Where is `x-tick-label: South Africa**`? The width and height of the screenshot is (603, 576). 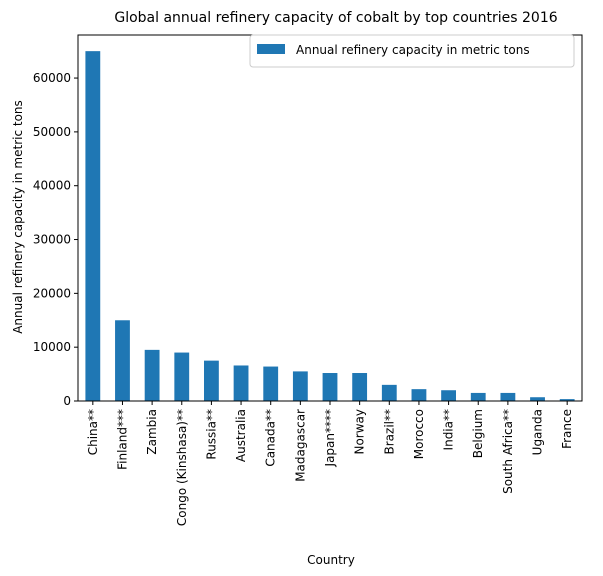 x-tick-label: South Africa** is located at coordinates (508, 451).